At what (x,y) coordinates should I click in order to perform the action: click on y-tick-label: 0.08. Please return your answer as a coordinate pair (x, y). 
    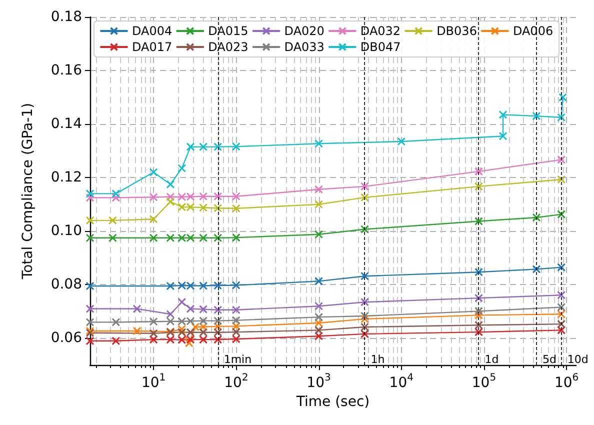
    Looking at the image, I should click on (66, 284).